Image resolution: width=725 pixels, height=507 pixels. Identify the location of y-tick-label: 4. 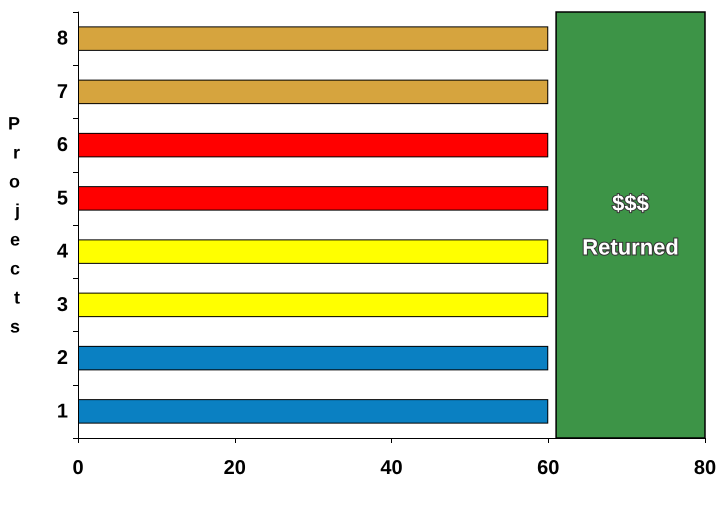
(62, 251).